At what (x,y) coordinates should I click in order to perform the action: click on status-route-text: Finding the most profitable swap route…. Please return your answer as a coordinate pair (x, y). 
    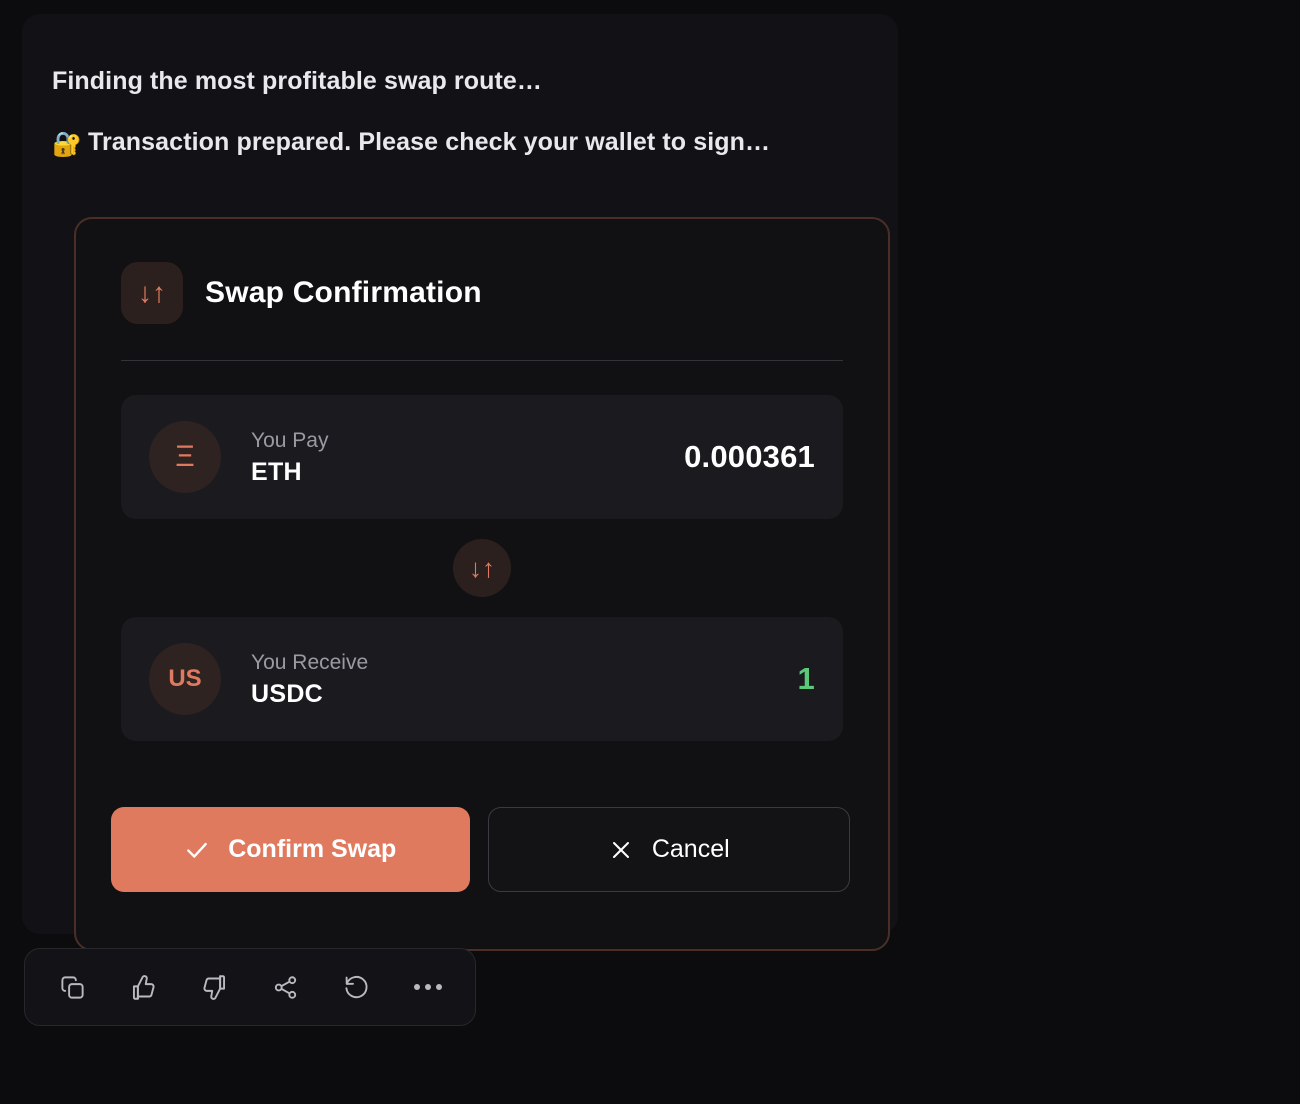
    Looking at the image, I should click on (297, 81).